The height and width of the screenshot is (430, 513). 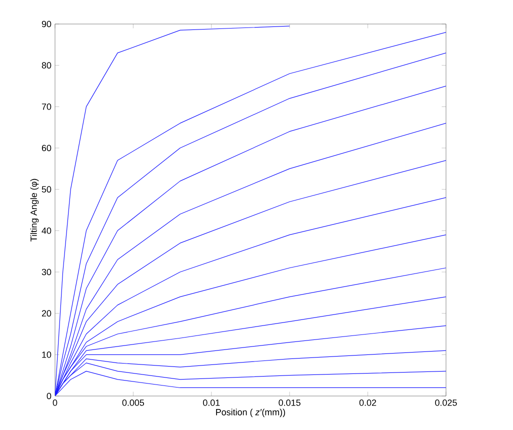 What do you see at coordinates (289, 403) in the screenshot?
I see `x-tick-label: 0.015` at bounding box center [289, 403].